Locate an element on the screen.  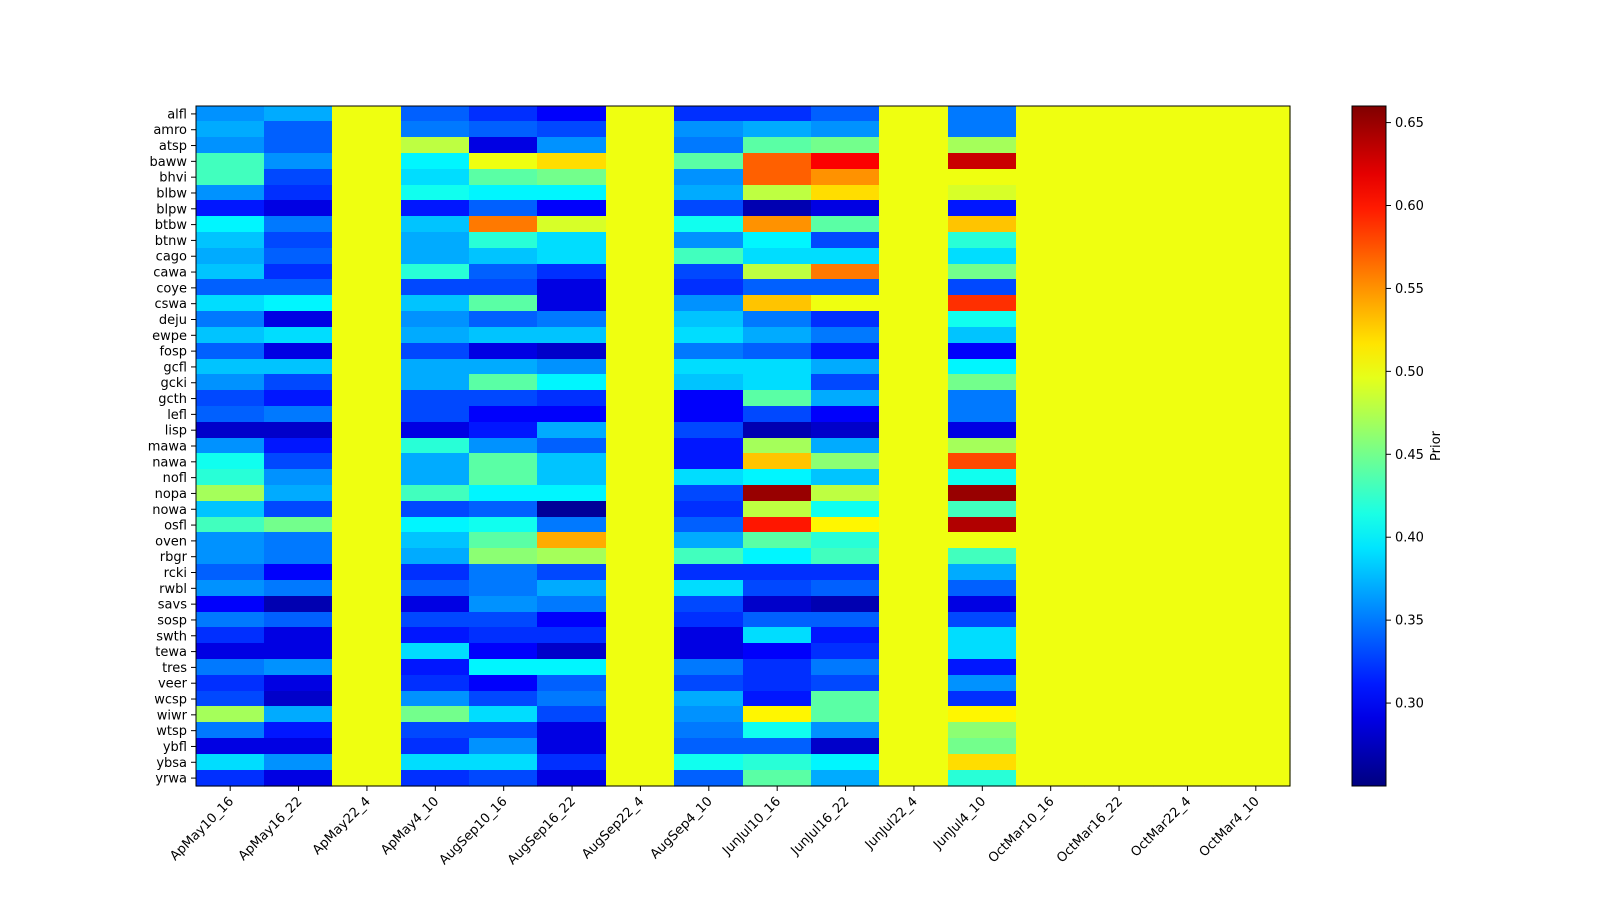
y-tick-label: ewpe is located at coordinates (169, 336).